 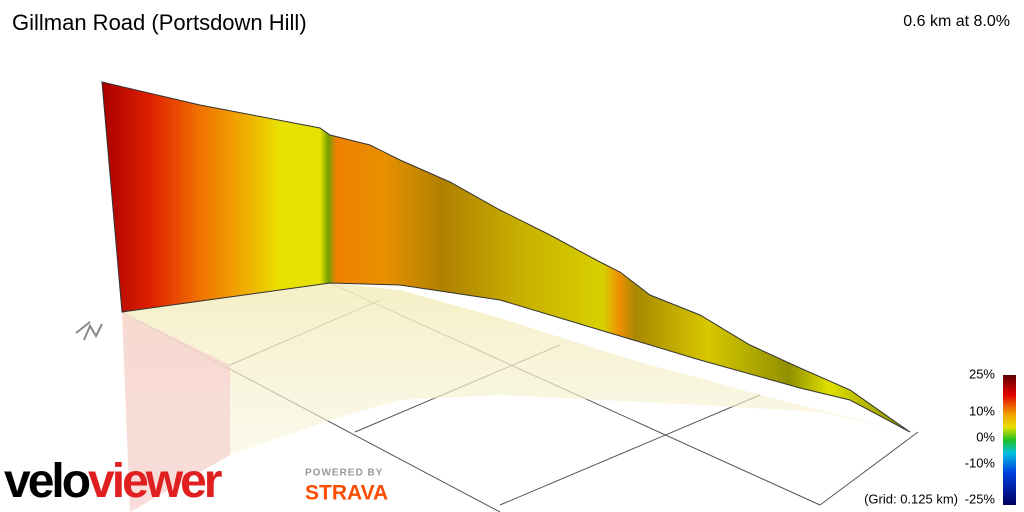 I want to click on title: Gillman Road (Portsdown Hill), so click(x=159, y=22).